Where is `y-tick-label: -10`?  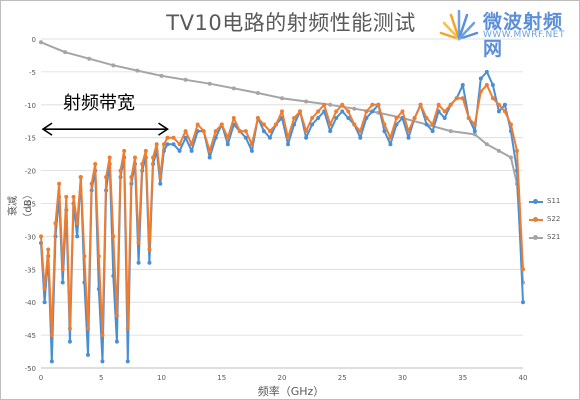
y-tick-label: -10 is located at coordinates (30, 106).